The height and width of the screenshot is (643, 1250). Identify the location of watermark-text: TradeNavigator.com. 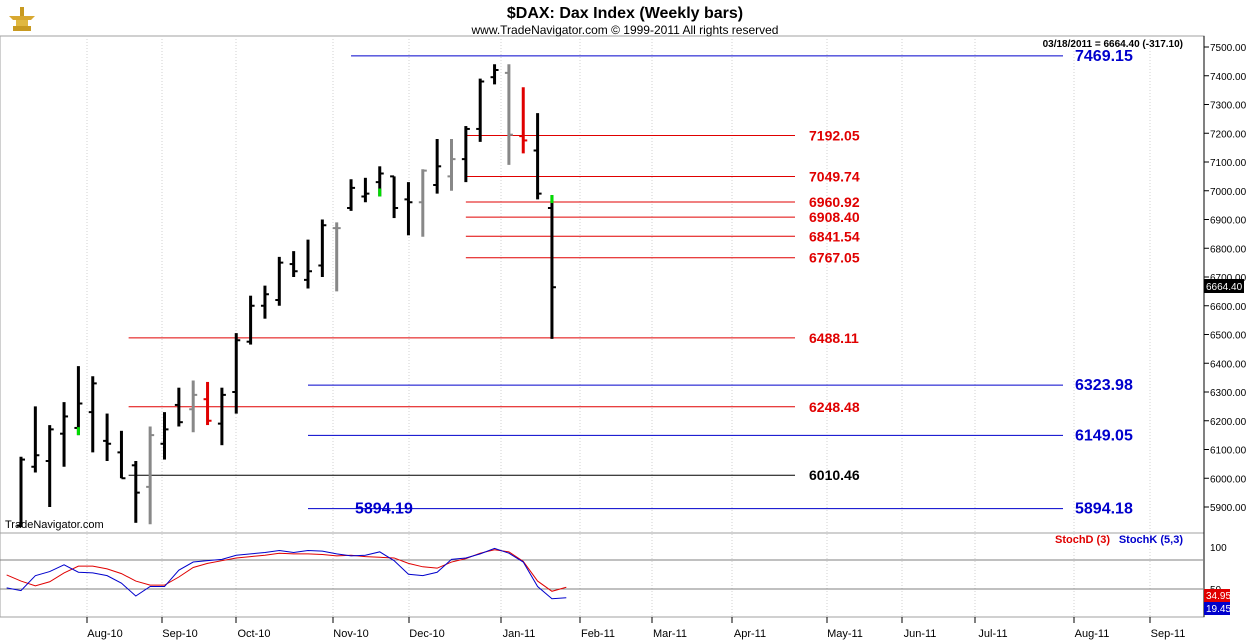
(54, 525).